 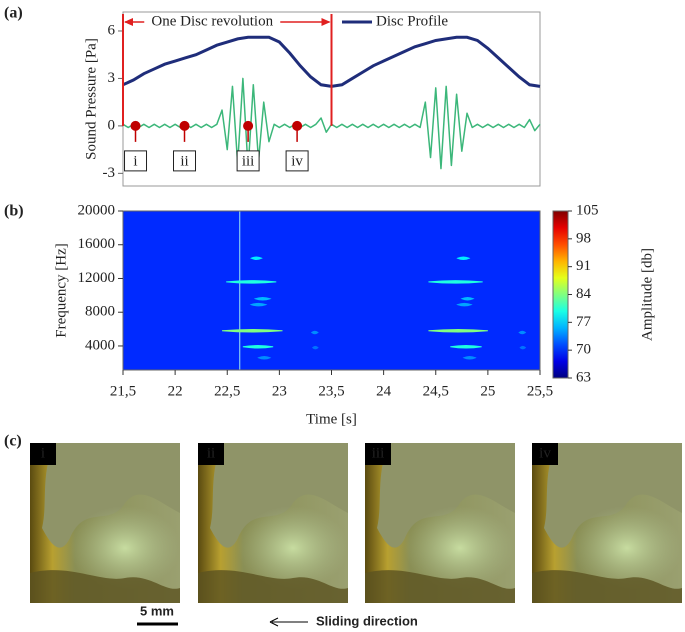 What do you see at coordinates (583, 266) in the screenshot?
I see `colorbar-tick-label: 91` at bounding box center [583, 266].